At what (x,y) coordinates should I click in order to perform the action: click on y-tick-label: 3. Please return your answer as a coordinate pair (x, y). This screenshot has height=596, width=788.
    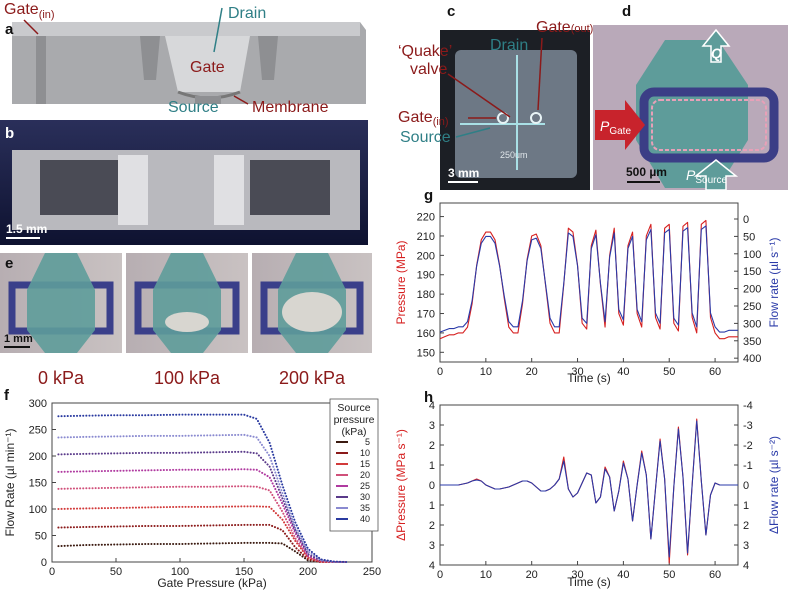
    Looking at the image, I should click on (432, 546).